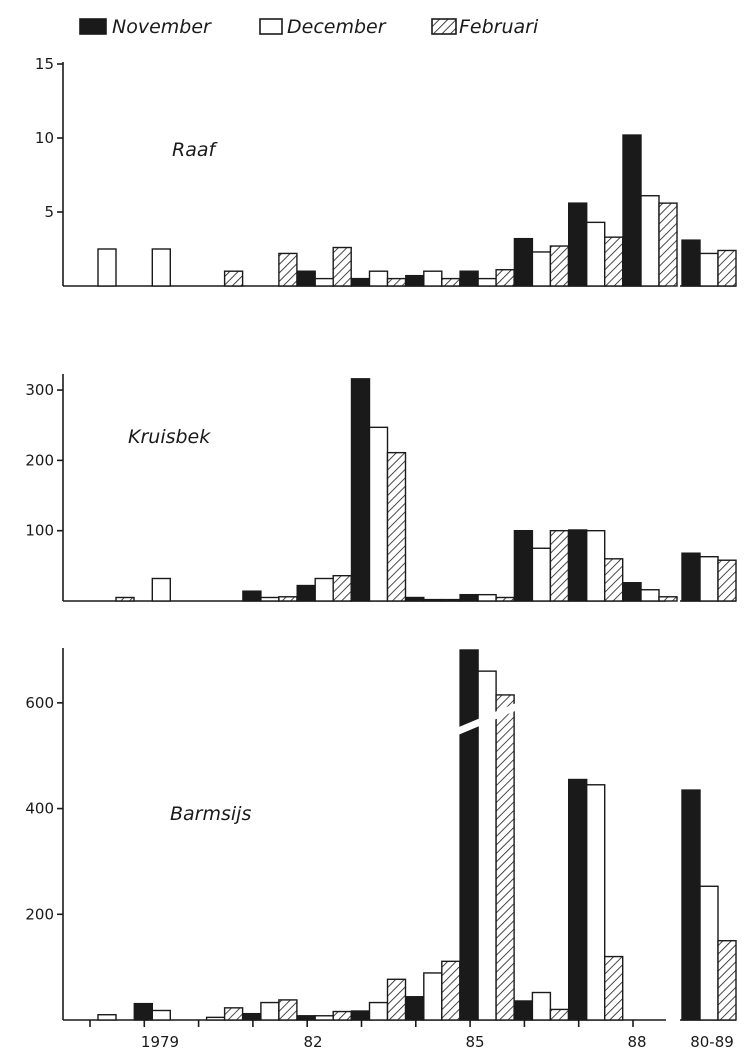 This screenshot has height=1054, width=746. Describe the element at coordinates (444, 26) in the screenshot. I see `legend-swatch-februari` at that location.